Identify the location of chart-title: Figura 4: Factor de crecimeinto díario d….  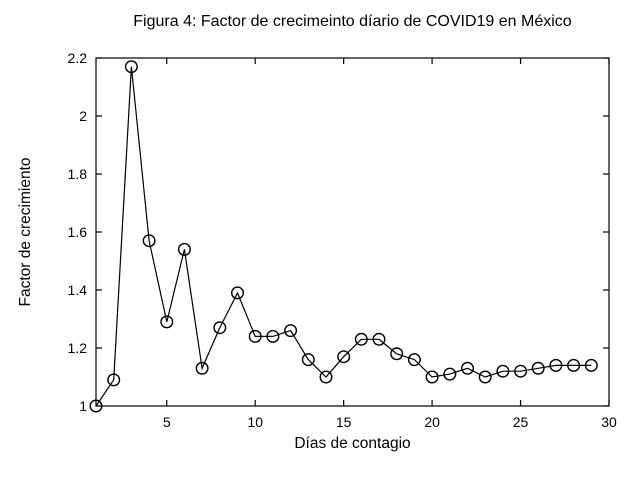
(352, 21).